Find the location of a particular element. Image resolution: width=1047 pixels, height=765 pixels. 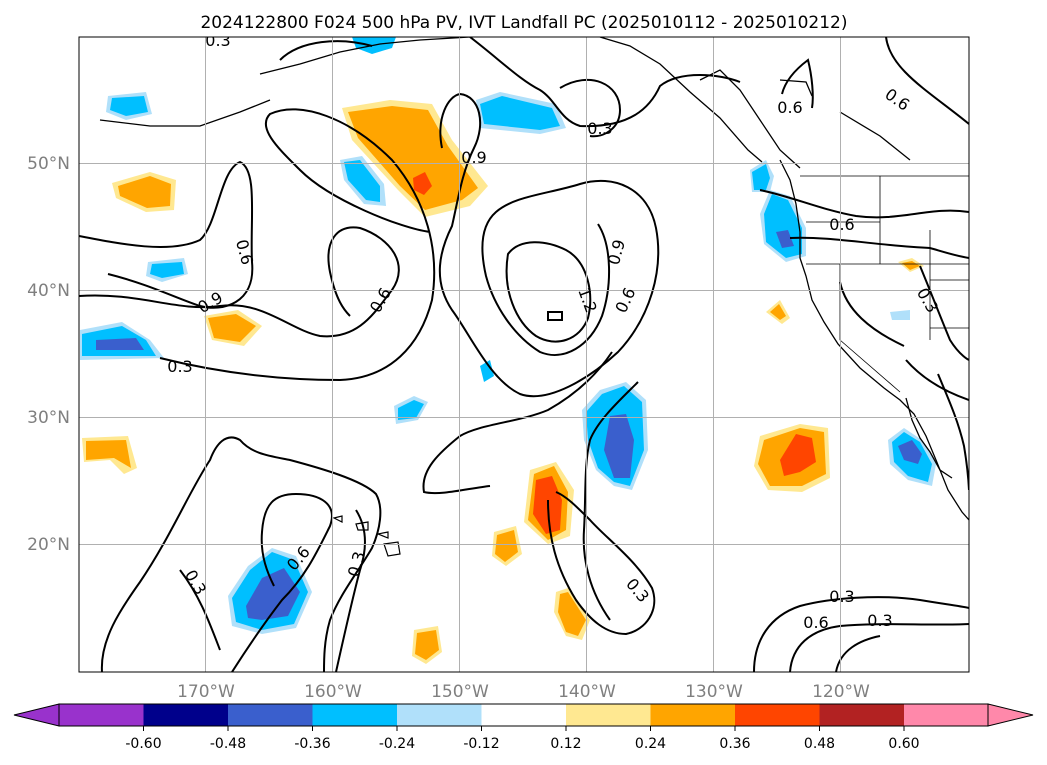

lon-tick-label: 170°W is located at coordinates (206, 692).